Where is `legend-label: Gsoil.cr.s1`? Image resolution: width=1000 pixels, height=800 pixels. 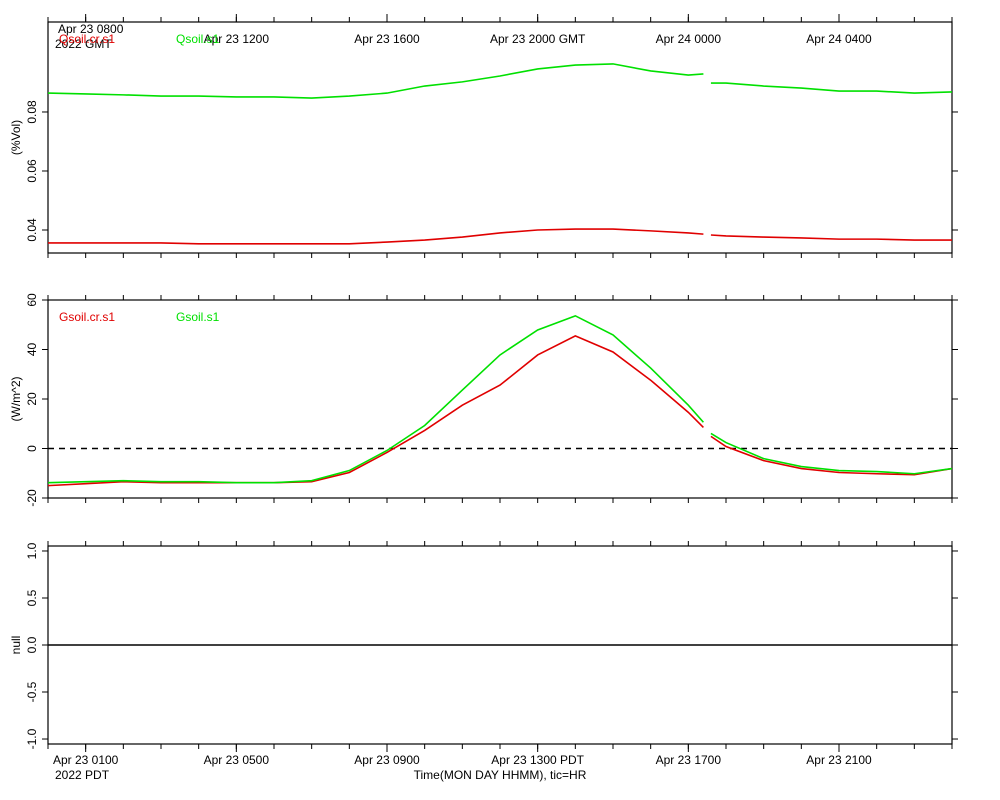 legend-label: Gsoil.cr.s1 is located at coordinates (87, 317).